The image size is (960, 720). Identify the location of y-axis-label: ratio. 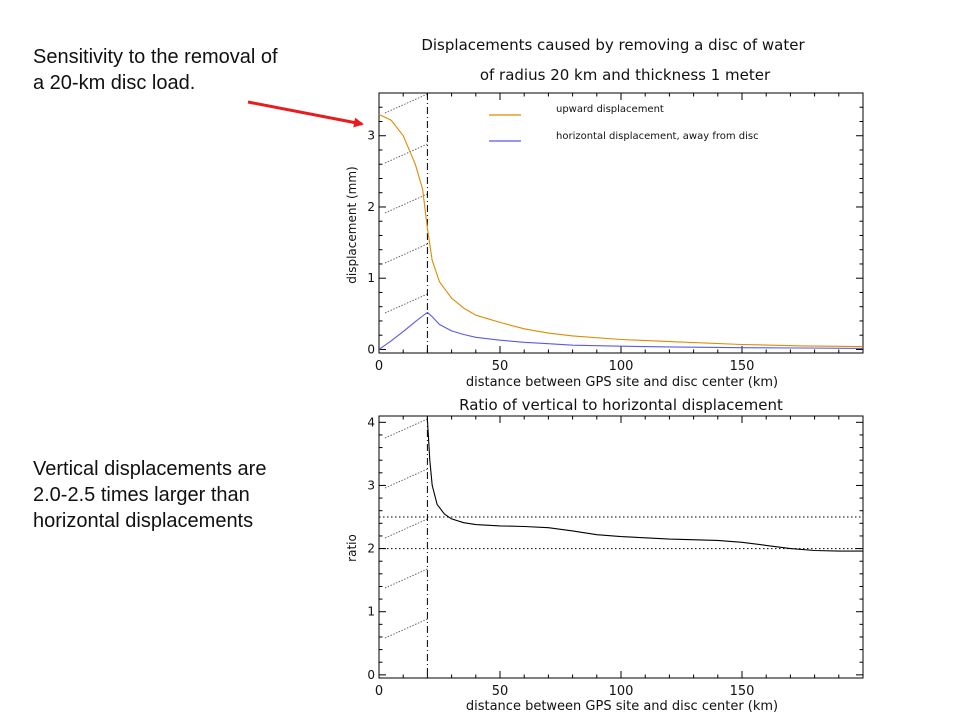
(352, 548).